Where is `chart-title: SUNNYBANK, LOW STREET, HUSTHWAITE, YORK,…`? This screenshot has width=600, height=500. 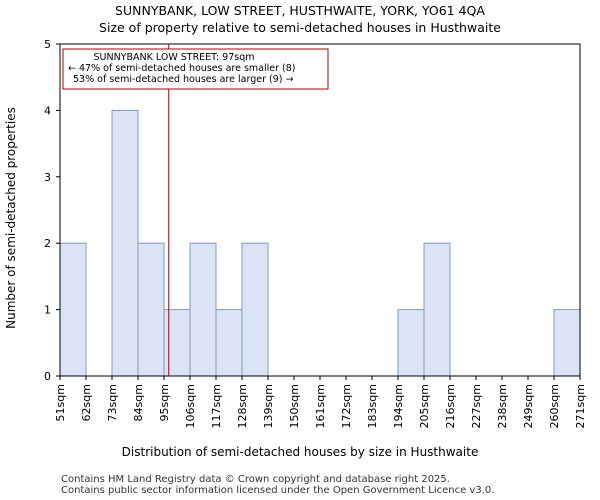
chart-title: SUNNYBANK, LOW STREET, HUSTHWAITE, YORK,… is located at coordinates (300, 10).